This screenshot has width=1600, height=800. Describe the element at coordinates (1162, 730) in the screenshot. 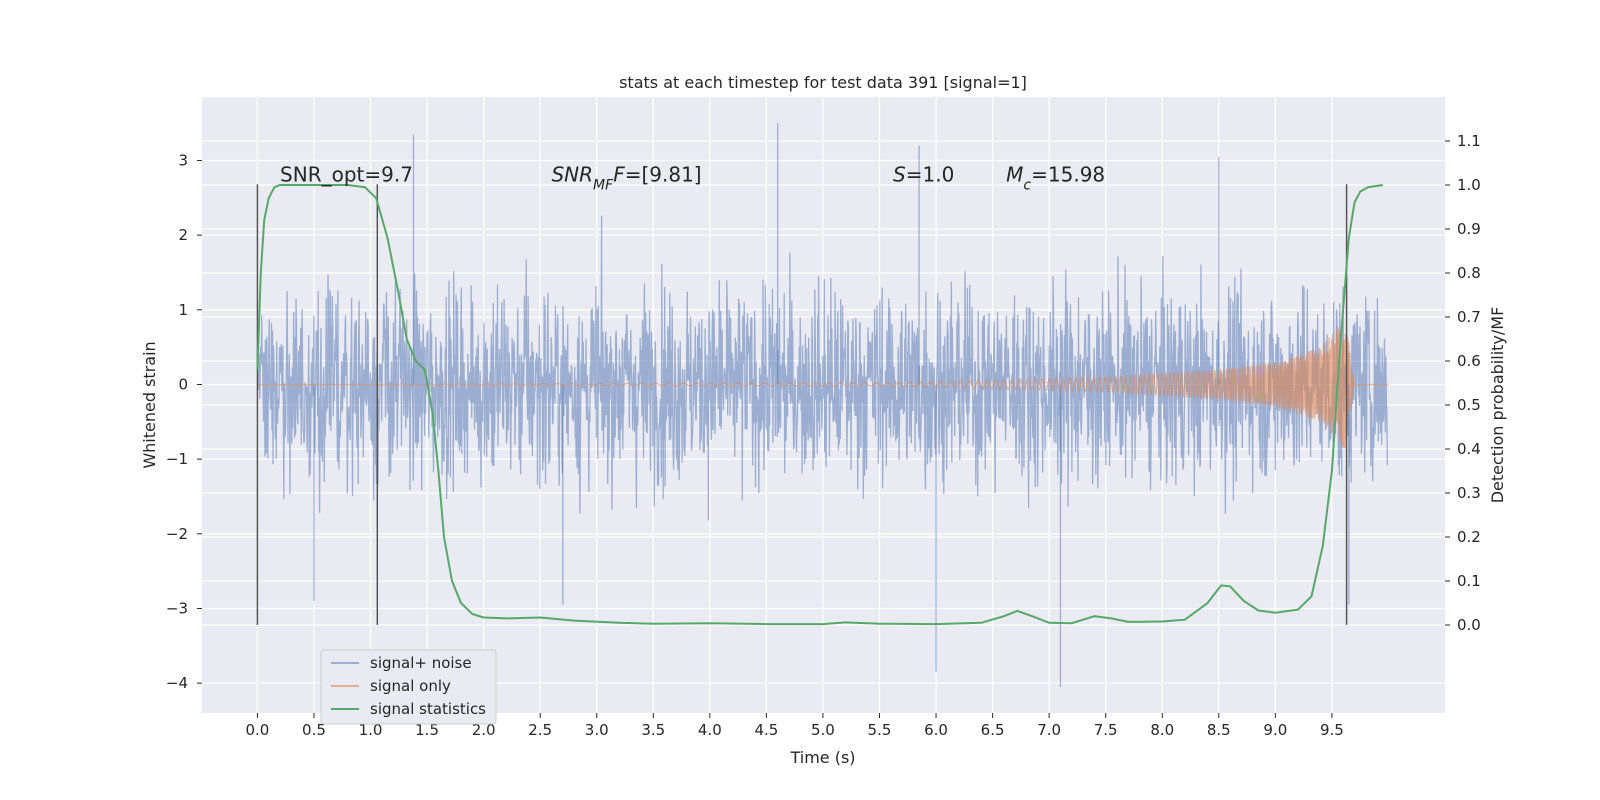

I see `x-tick-label: 8.0` at that location.